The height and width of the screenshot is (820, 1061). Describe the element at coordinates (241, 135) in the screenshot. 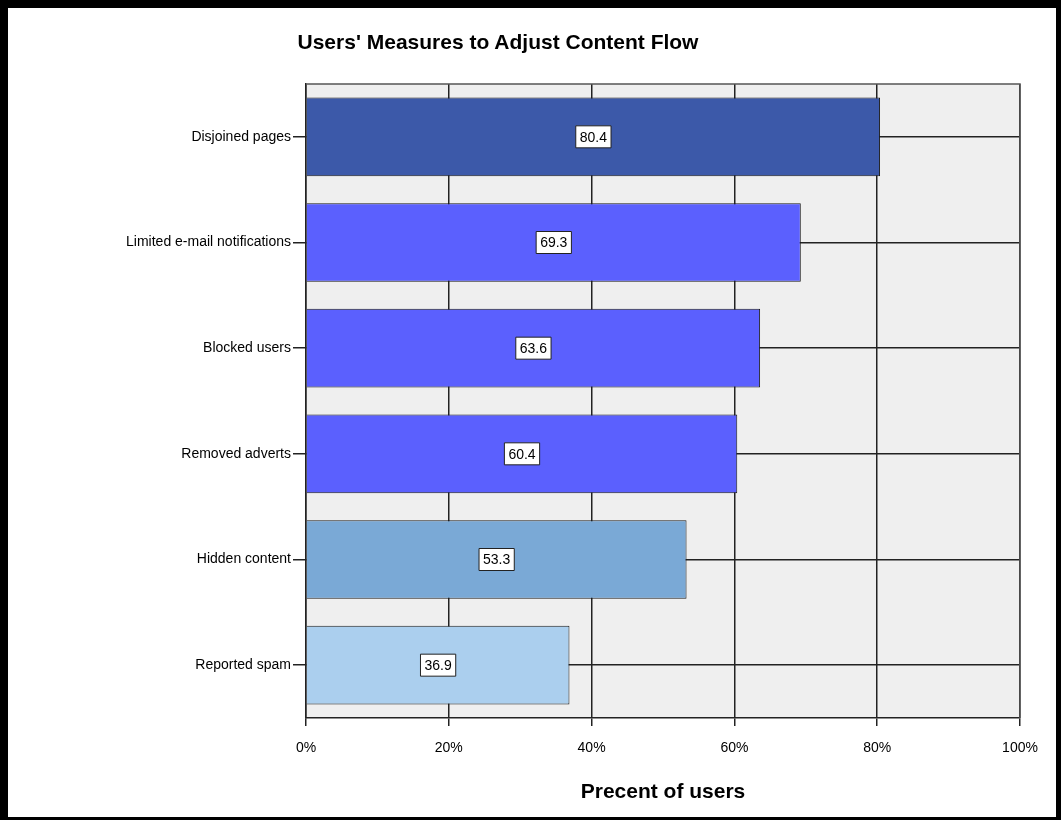

I see `y-tick-label: Disjoined pages` at that location.